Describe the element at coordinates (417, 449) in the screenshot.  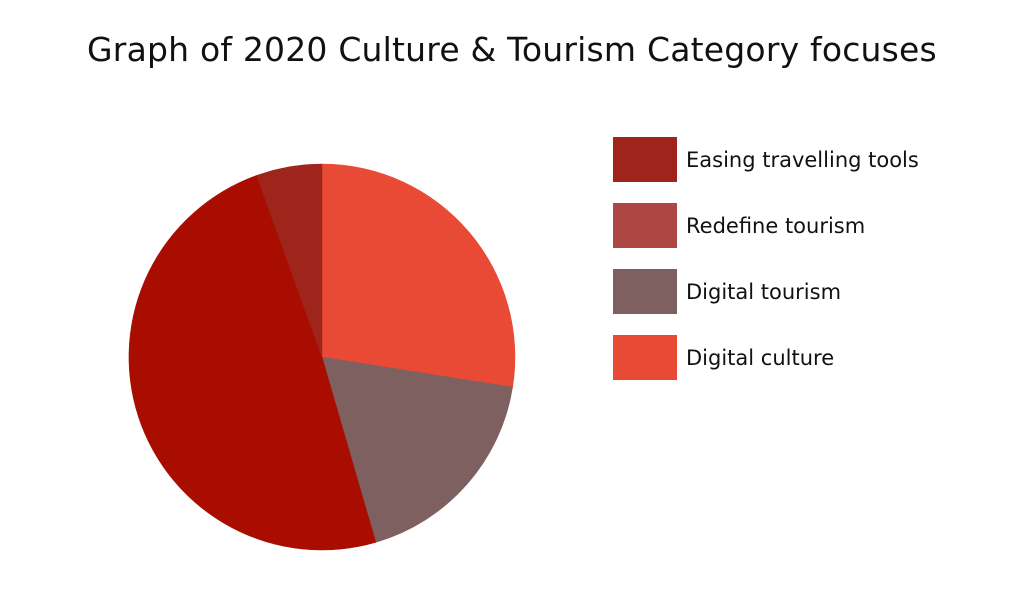
I see `pie-slice-digital-tourism` at that location.